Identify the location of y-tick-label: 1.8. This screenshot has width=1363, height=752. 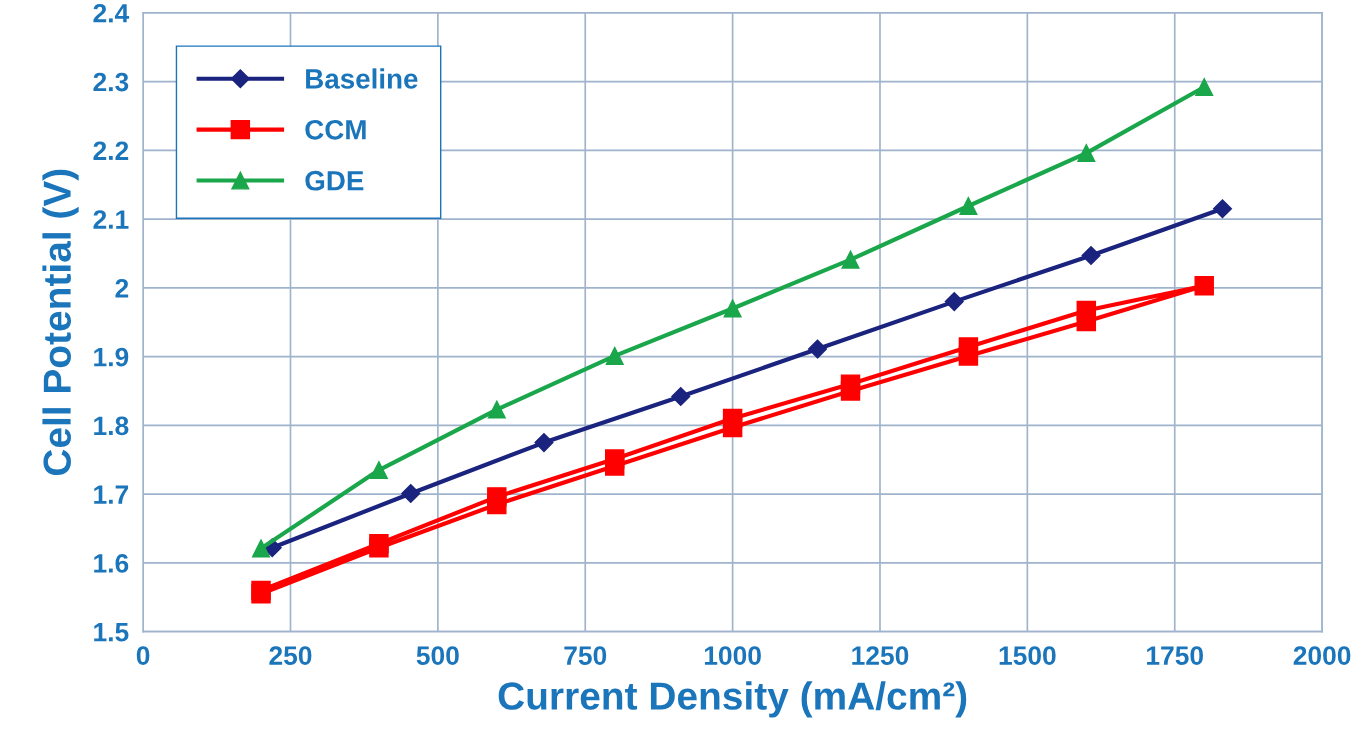
(111, 426).